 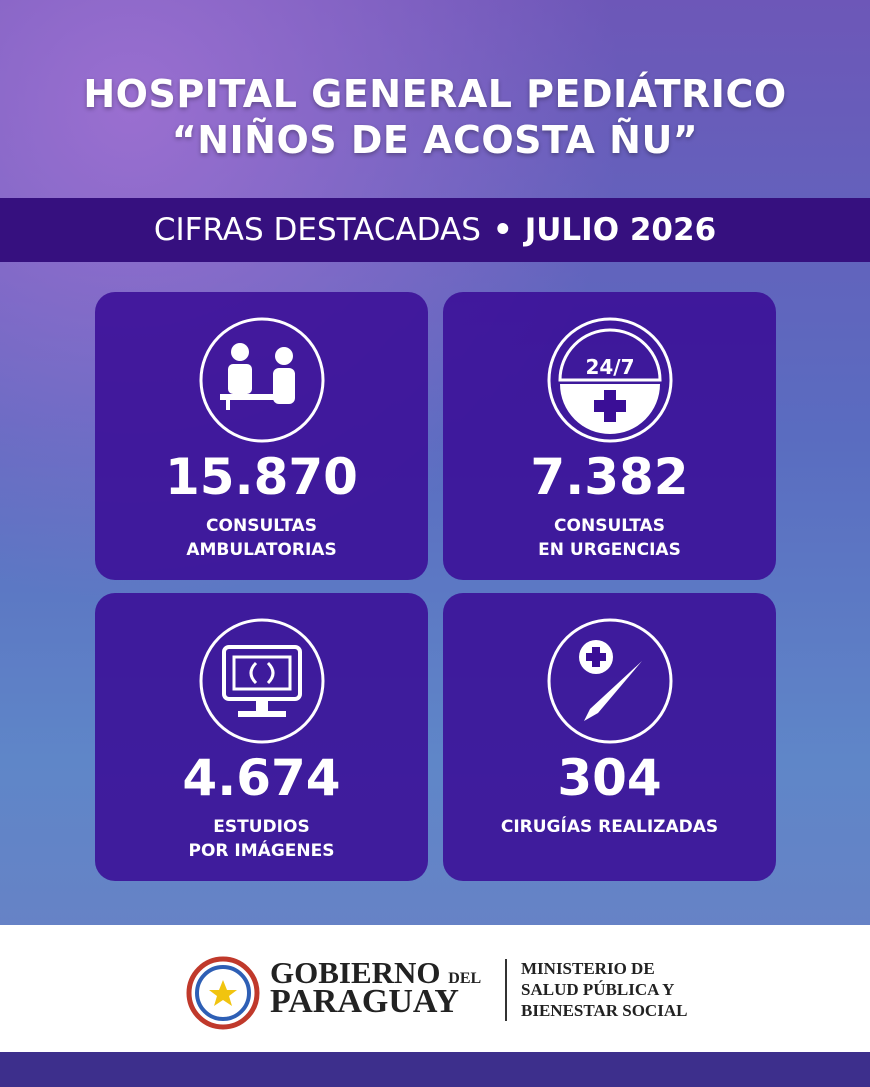 I want to click on stat-value: 15.870, so click(x=261, y=477).